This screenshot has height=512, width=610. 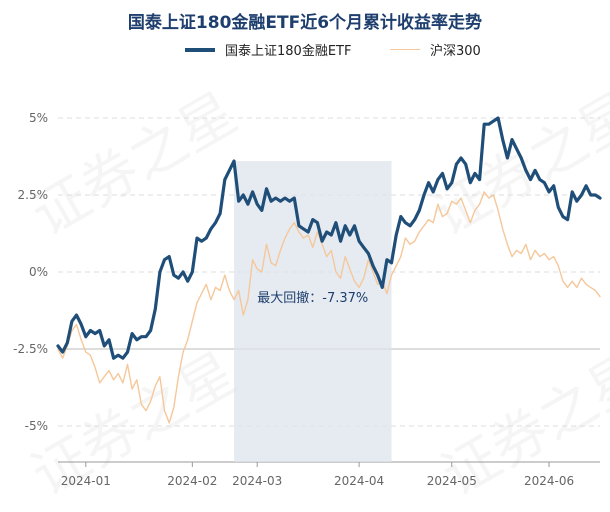 I want to click on legend-swatch-etf, so click(x=200, y=49).